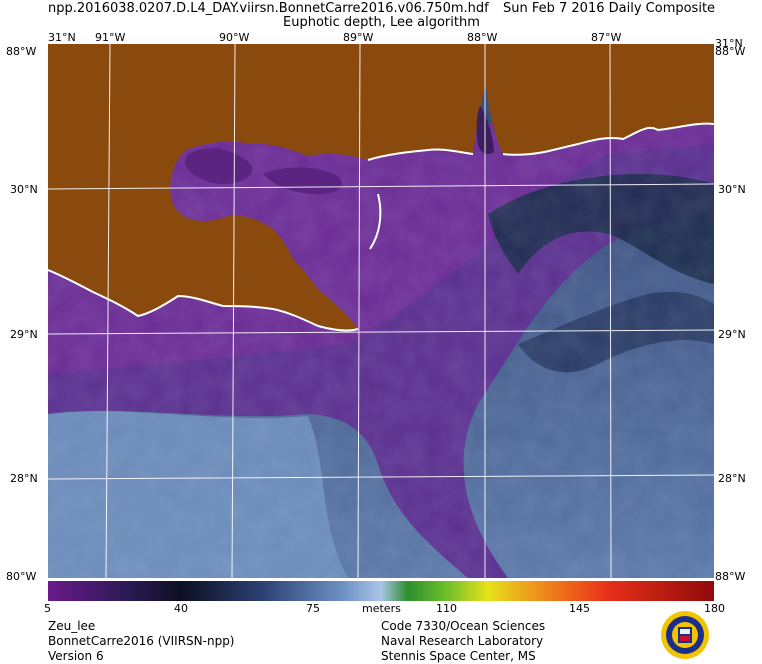 The width and height of the screenshot is (762, 664). Describe the element at coordinates (76, 656) in the screenshot. I see `footer-version: Version 6` at that location.